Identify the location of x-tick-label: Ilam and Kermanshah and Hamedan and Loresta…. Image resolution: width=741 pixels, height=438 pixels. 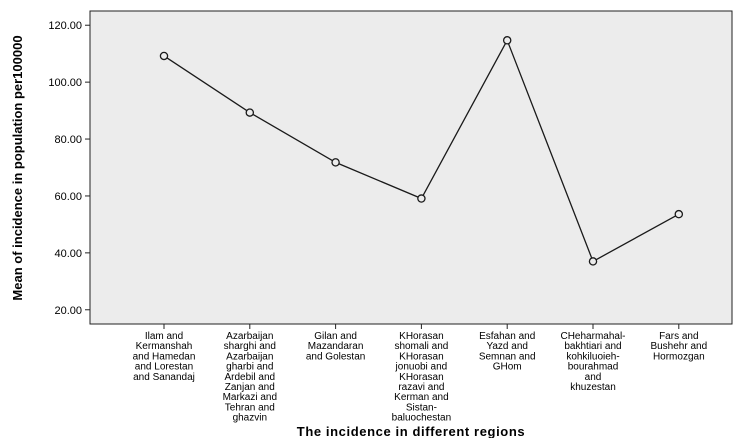
(164, 357).